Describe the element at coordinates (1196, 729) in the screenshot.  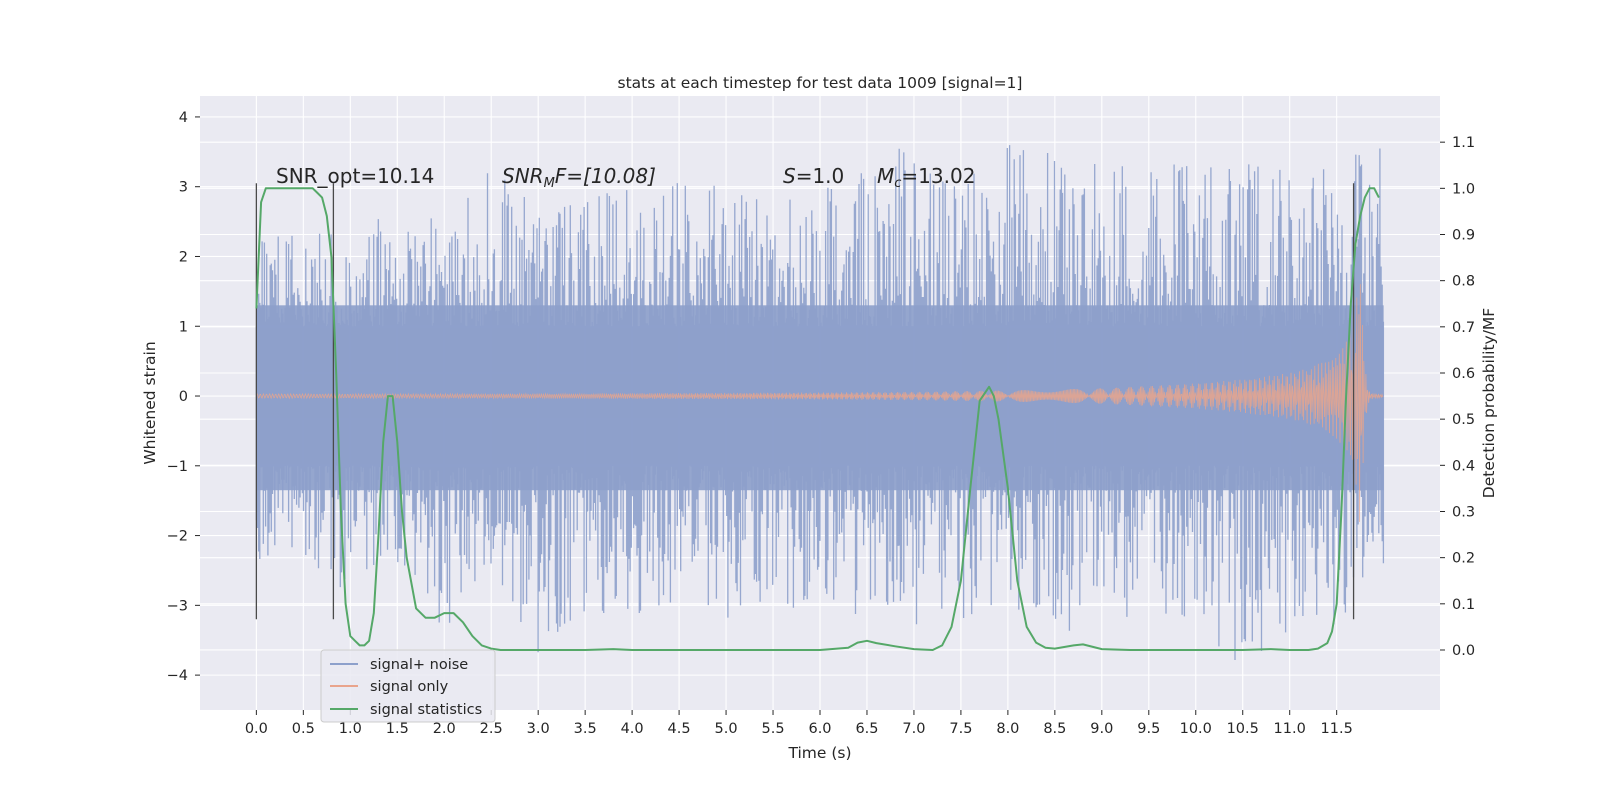
I see `x-tick-label: 10.0` at that location.